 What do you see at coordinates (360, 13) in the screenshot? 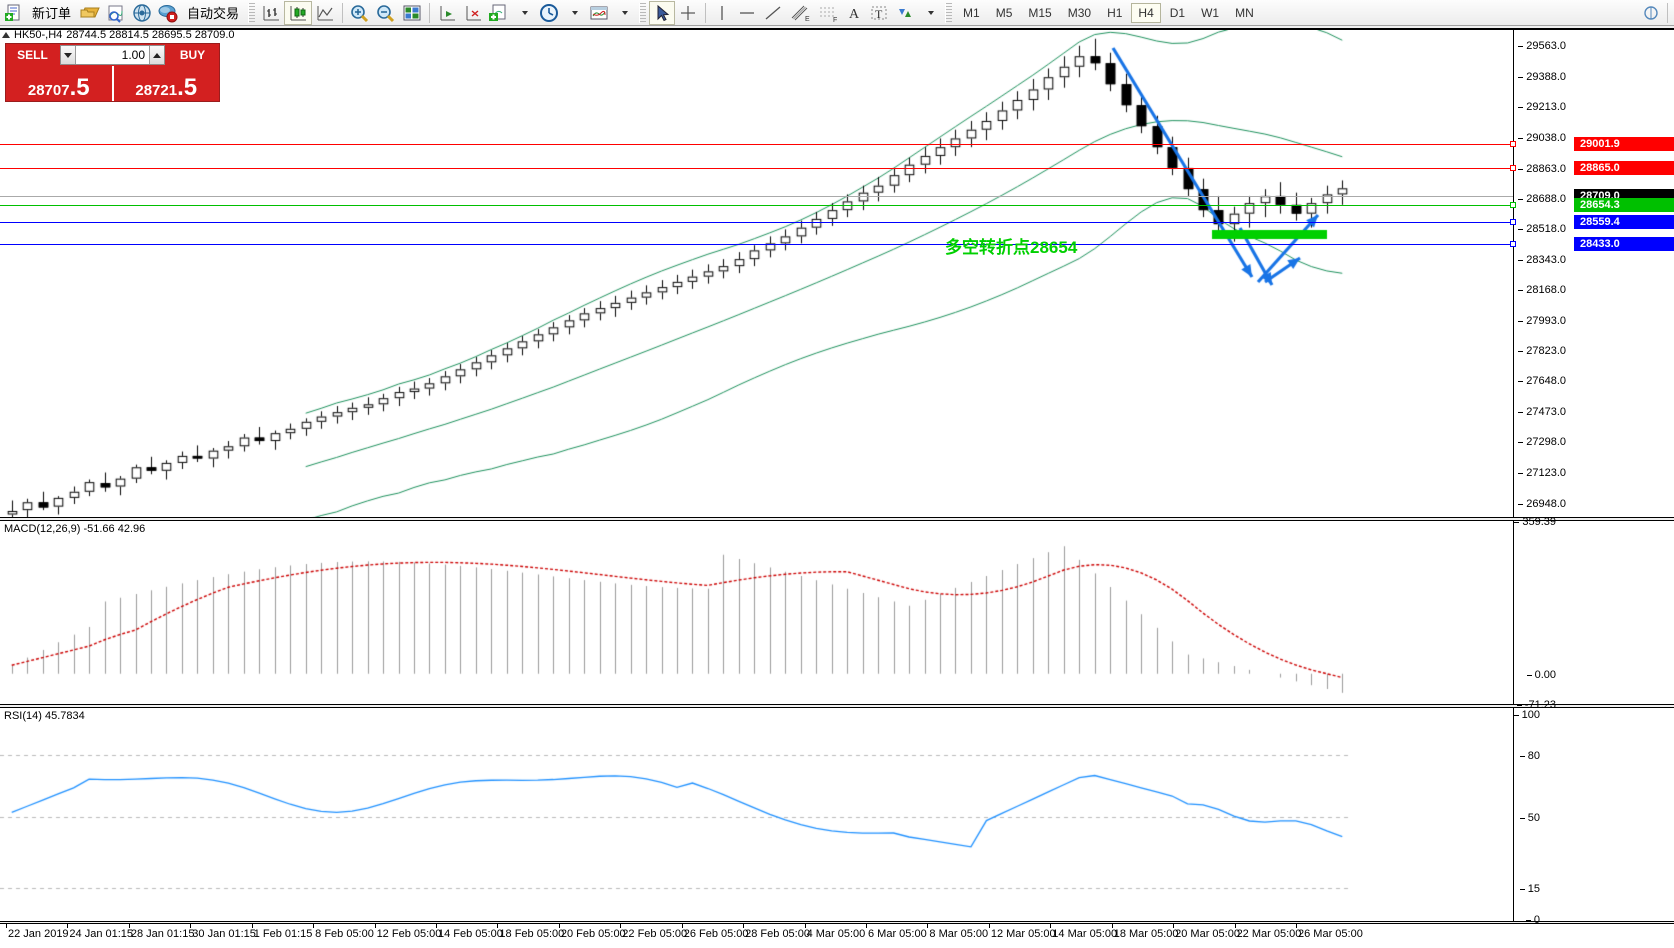
I see `zoom-in-icon` at bounding box center [360, 13].